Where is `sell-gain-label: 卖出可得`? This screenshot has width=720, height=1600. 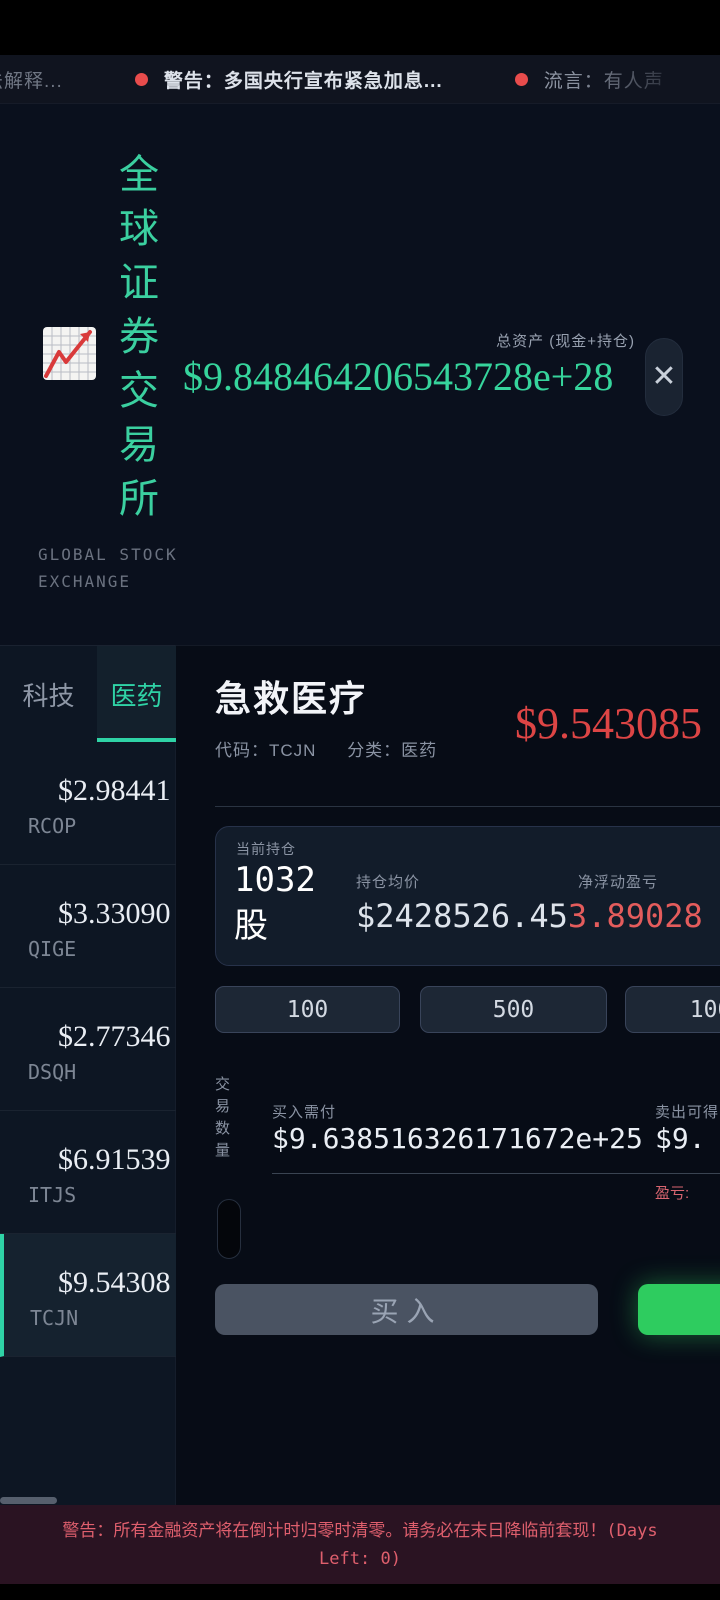
sell-gain-label: 卖出可得 is located at coordinates (687, 1112).